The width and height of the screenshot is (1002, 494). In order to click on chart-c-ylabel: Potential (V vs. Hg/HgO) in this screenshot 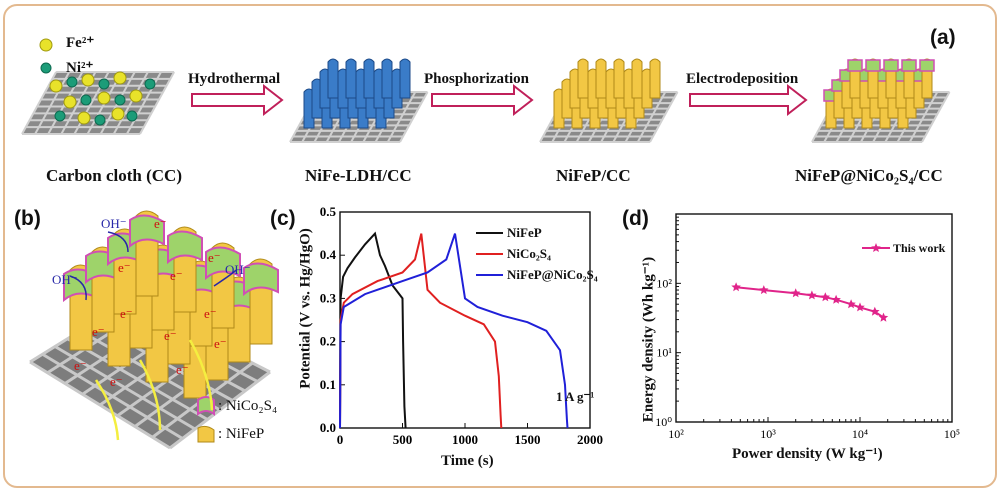, I will do `click(305, 308)`.